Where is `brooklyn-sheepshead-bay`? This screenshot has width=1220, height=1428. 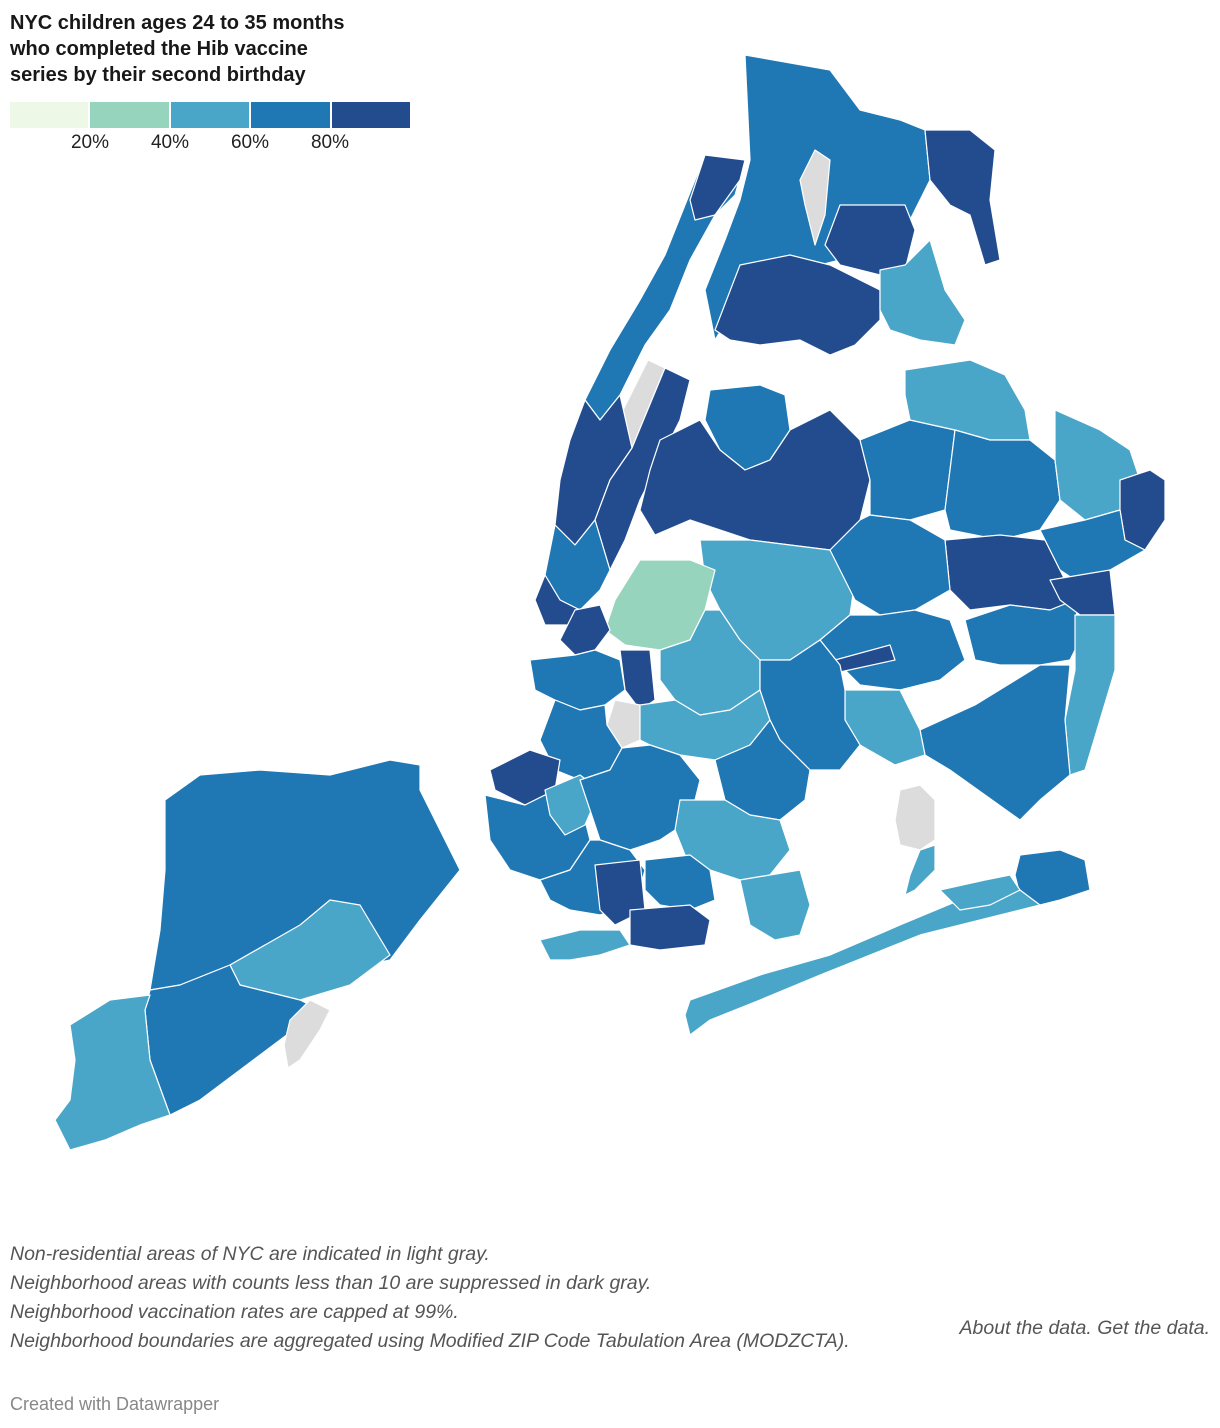 brooklyn-sheepshead-bay is located at coordinates (680, 882).